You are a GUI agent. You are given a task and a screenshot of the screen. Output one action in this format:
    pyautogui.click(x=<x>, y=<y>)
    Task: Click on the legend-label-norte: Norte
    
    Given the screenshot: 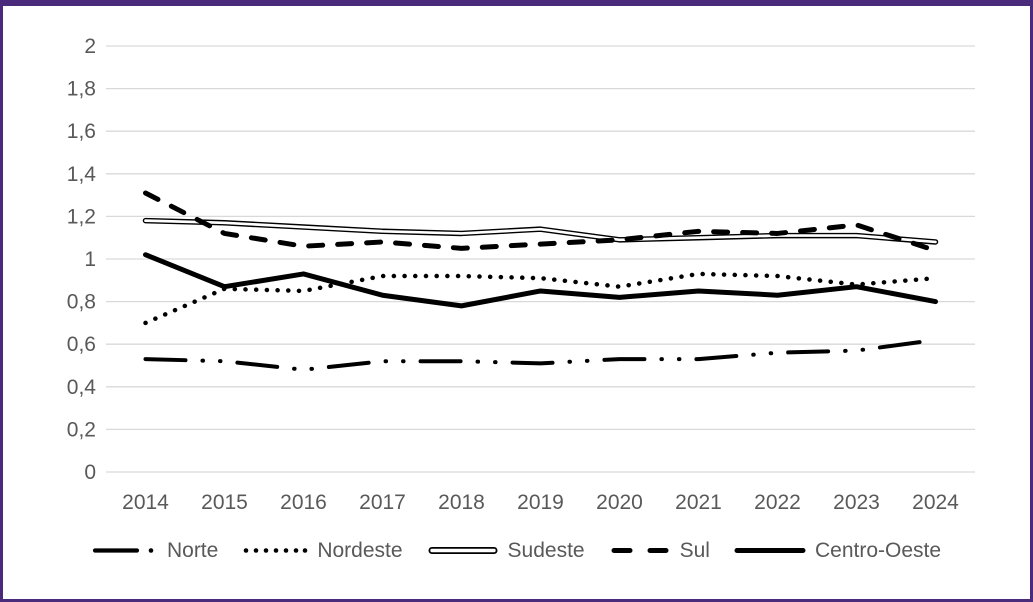 What is the action you would take?
    pyautogui.click(x=192, y=550)
    